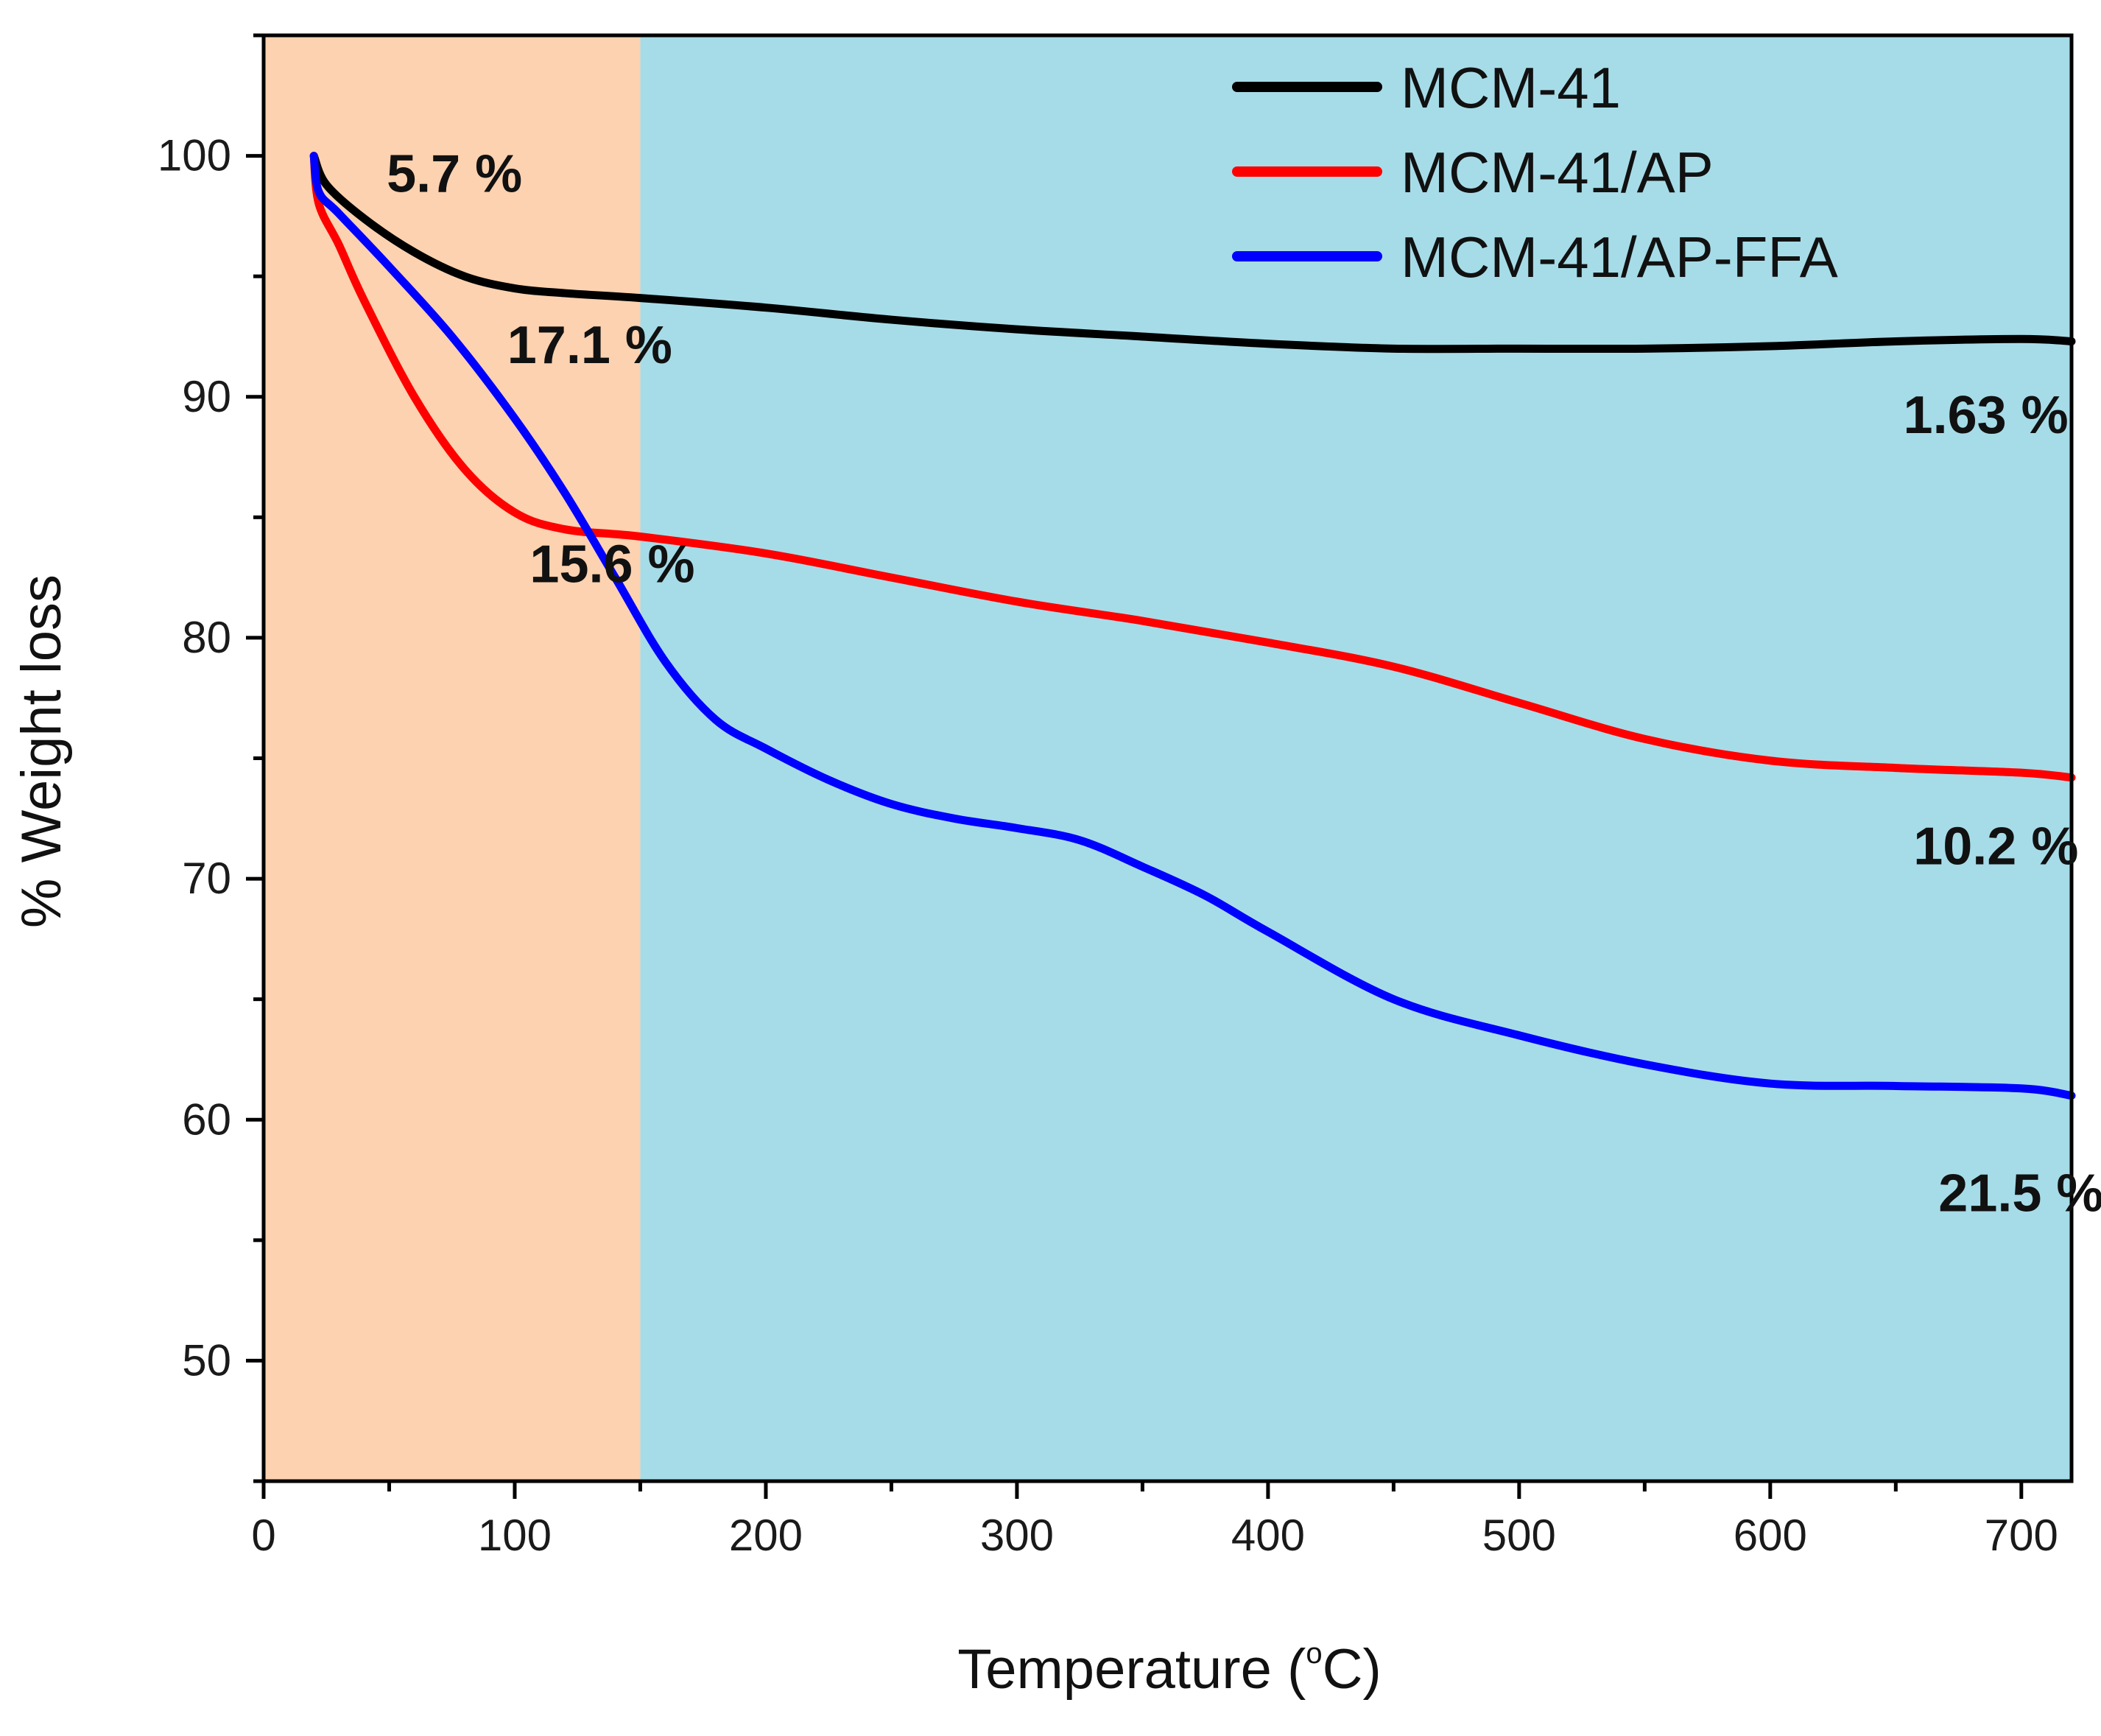 This screenshot has width=2101, height=1736. Describe the element at coordinates (1557, 172) in the screenshot. I see `legend-label: MCM-41/AP` at that location.